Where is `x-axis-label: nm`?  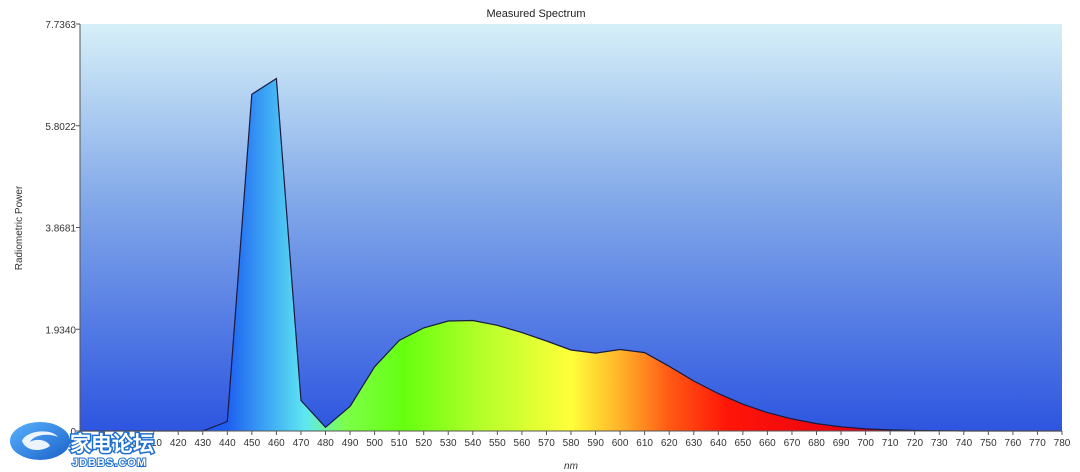
x-axis-label: nm is located at coordinates (571, 466).